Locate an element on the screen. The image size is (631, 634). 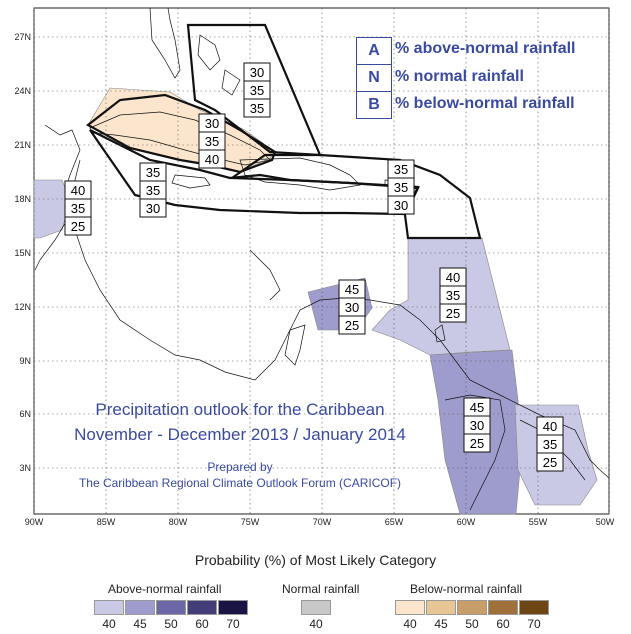
prob-cell-belize-yucatan is located at coordinates (78, 226).